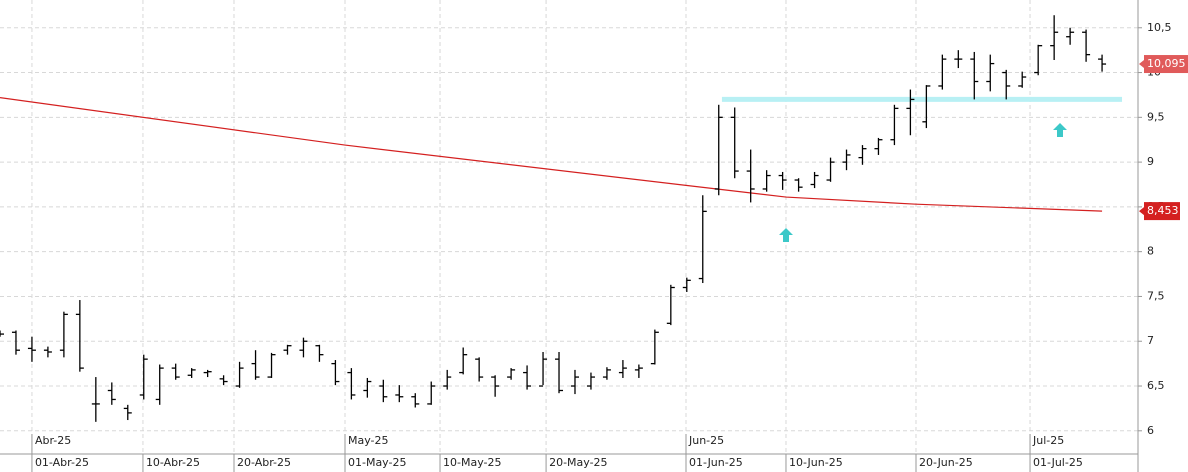  I want to click on month-label: Jul-25, so click(1048, 440).